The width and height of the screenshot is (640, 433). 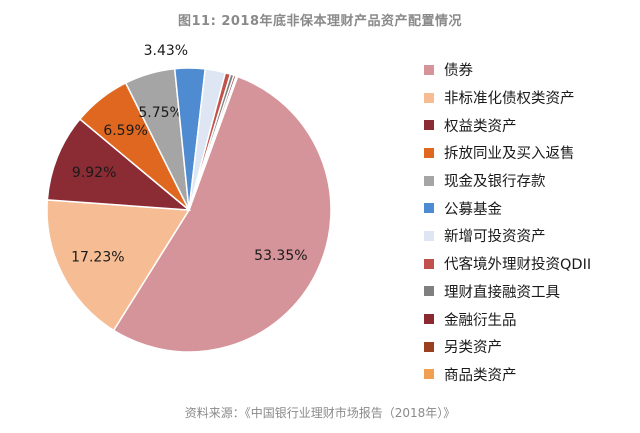 I want to click on legend-item: 非标准化债权类资产, so click(x=529, y=98).